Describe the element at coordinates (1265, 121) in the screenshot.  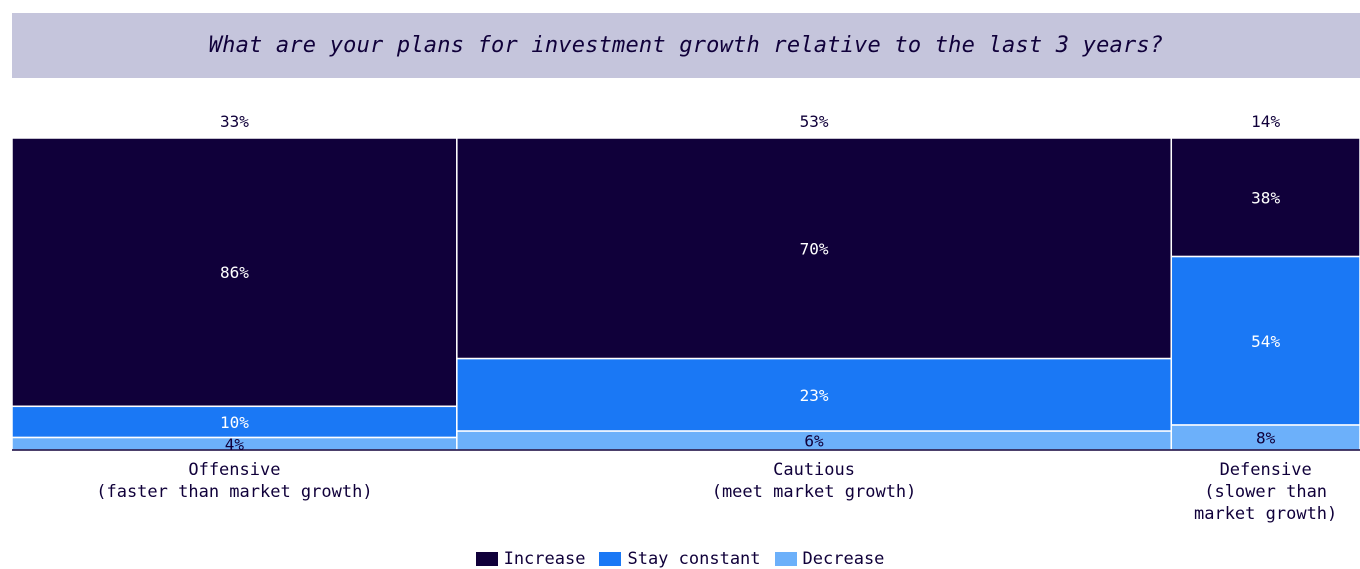
I see `column-width-label: 14%` at that location.